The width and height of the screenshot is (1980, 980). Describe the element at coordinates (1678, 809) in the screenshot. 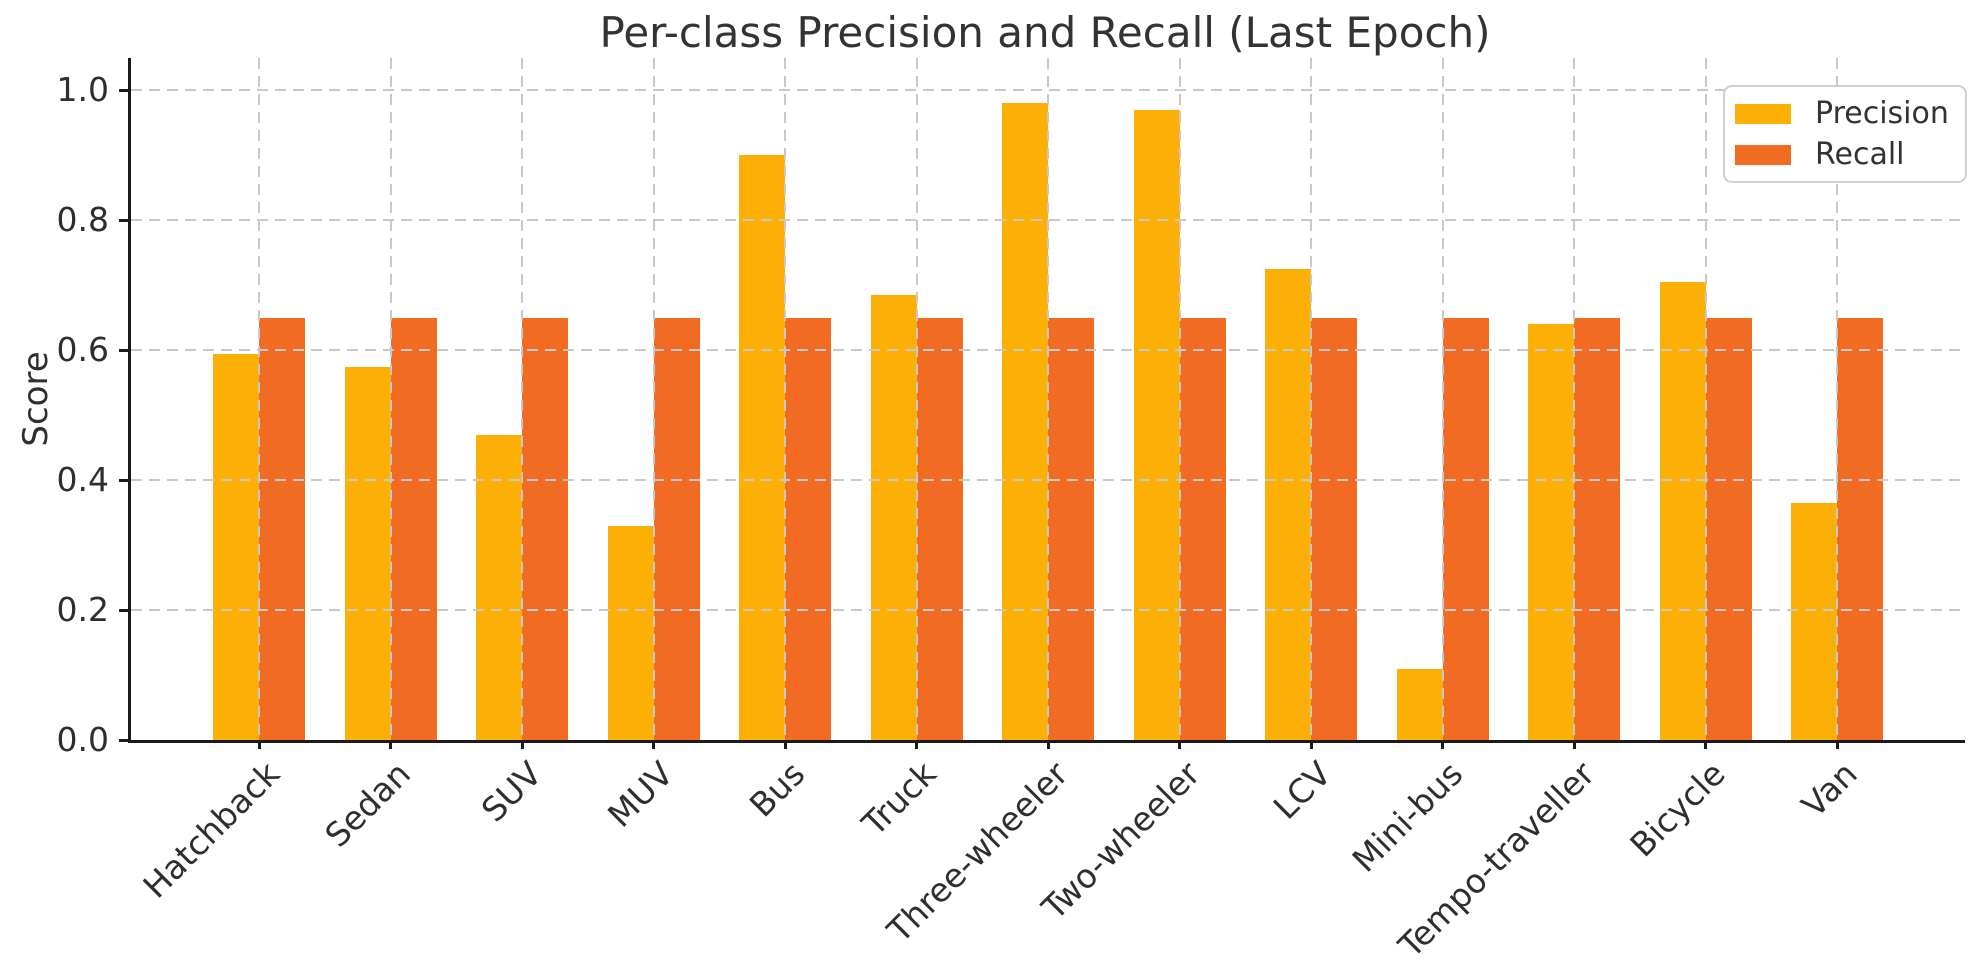

I see `xtick-label-text: Bicycle` at that location.